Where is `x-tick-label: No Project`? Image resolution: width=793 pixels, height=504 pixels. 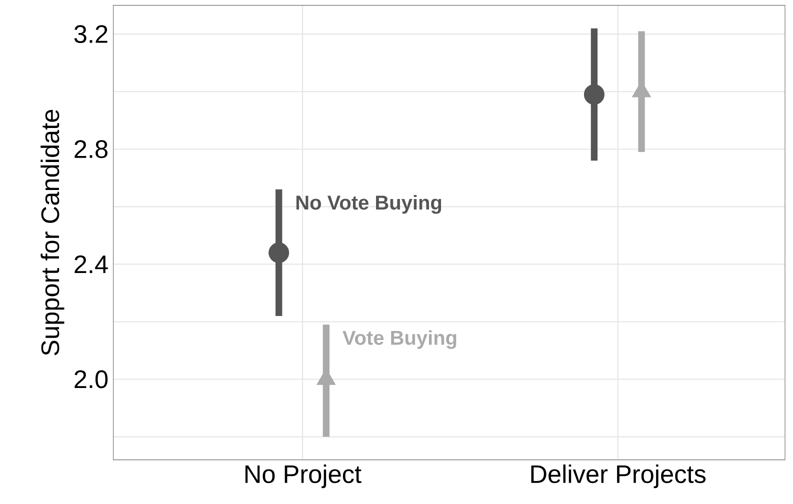 x-tick-label: No Project is located at coordinates (303, 476).